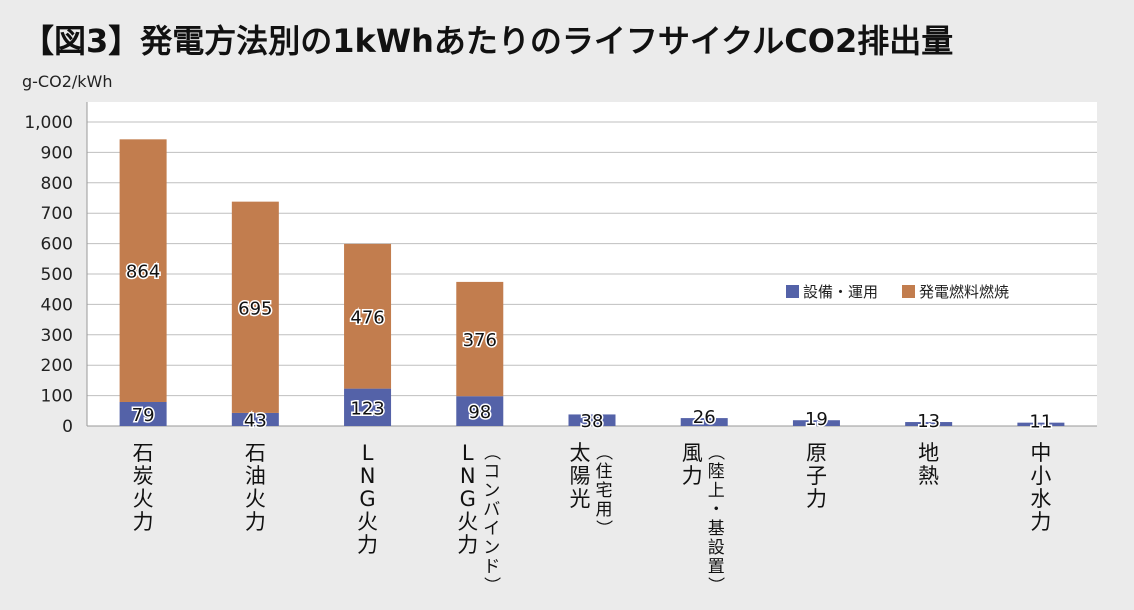 This screenshot has width=1134, height=610. What do you see at coordinates (57, 397) in the screenshot?
I see `y-tick-label: 100` at bounding box center [57, 397].